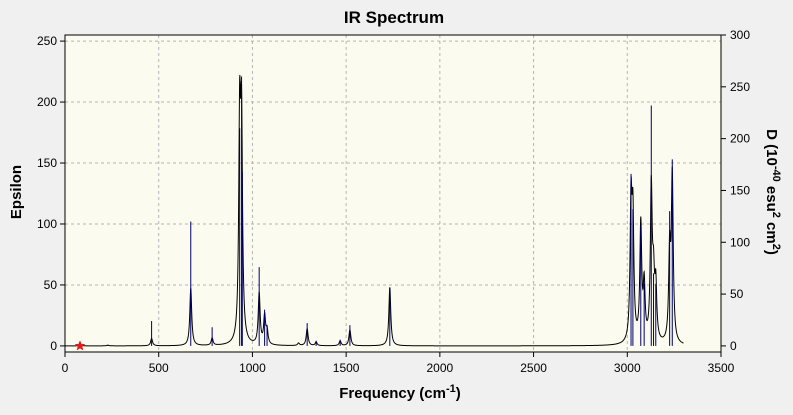 The width and height of the screenshot is (793, 415). I want to click on y2-label-part-7: ), so click(771, 252).